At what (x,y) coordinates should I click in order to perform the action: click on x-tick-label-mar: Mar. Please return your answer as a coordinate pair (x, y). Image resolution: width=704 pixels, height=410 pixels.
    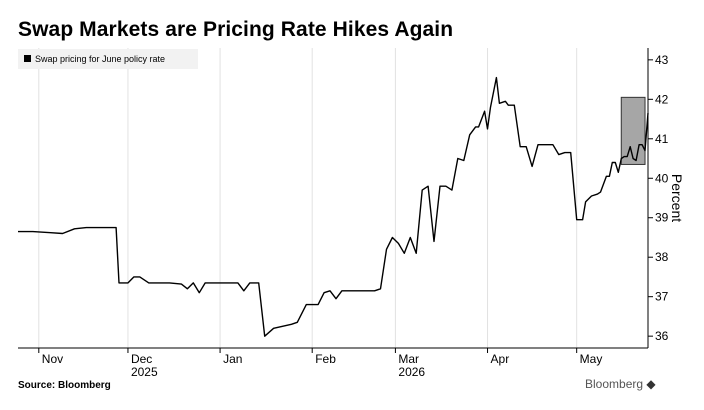
    Looking at the image, I should click on (408, 359).